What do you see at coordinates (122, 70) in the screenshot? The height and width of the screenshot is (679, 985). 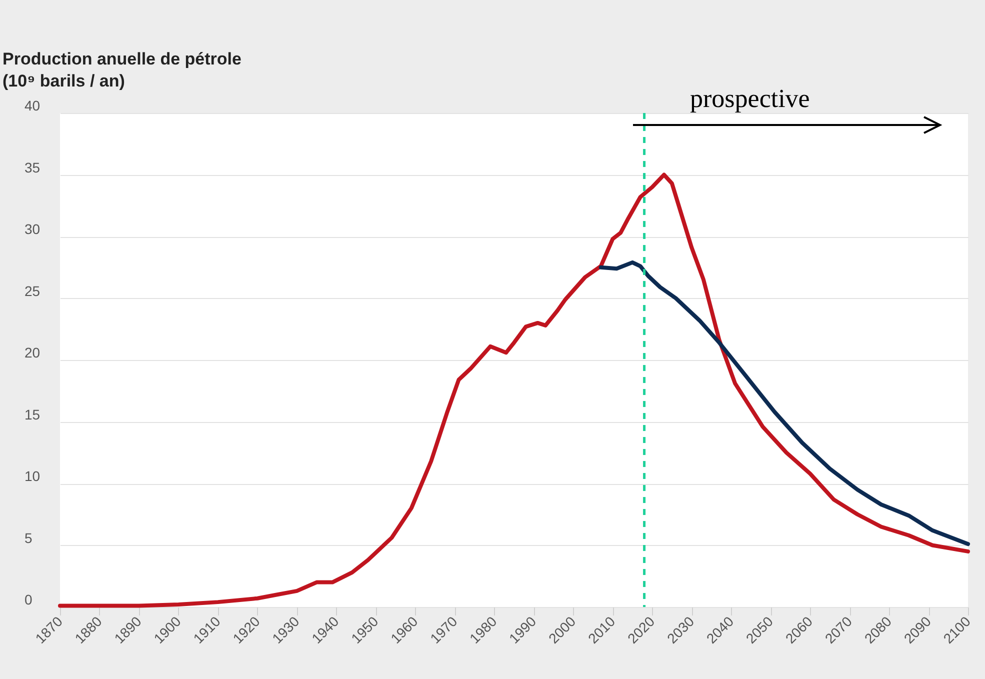 I see `y-axis-title: Production anuelle de pétrole (10⁹ barils / an)` at bounding box center [122, 70].